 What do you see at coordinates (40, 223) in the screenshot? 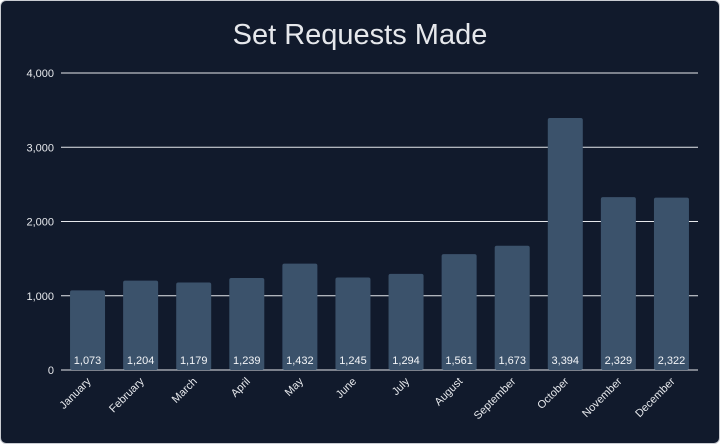
I see `y-tick-label: 2,000` at bounding box center [40, 223].